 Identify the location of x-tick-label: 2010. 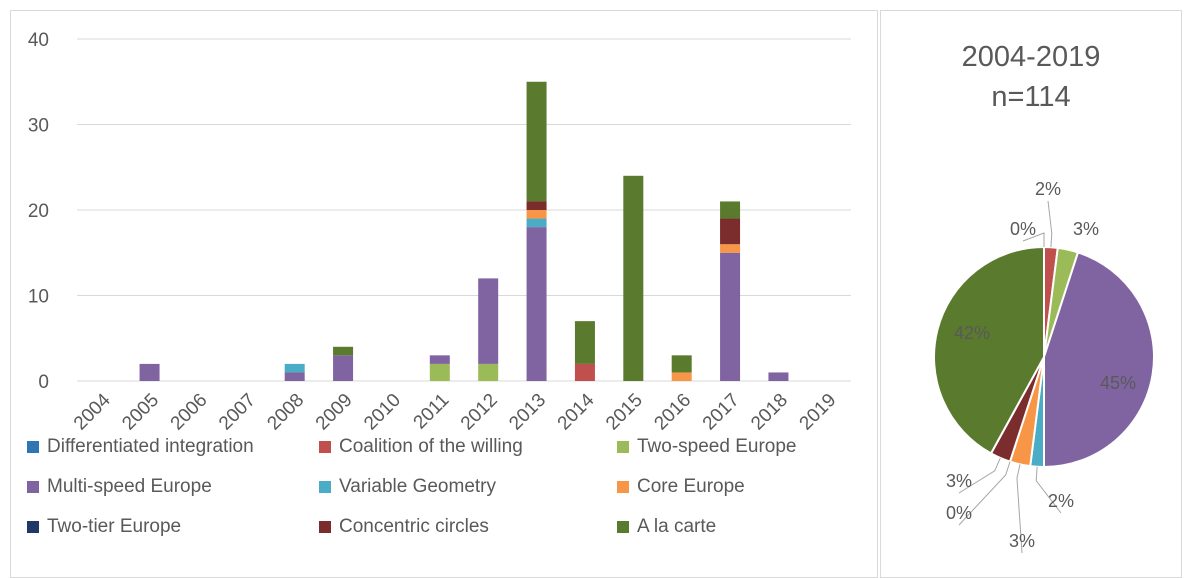
(382, 410).